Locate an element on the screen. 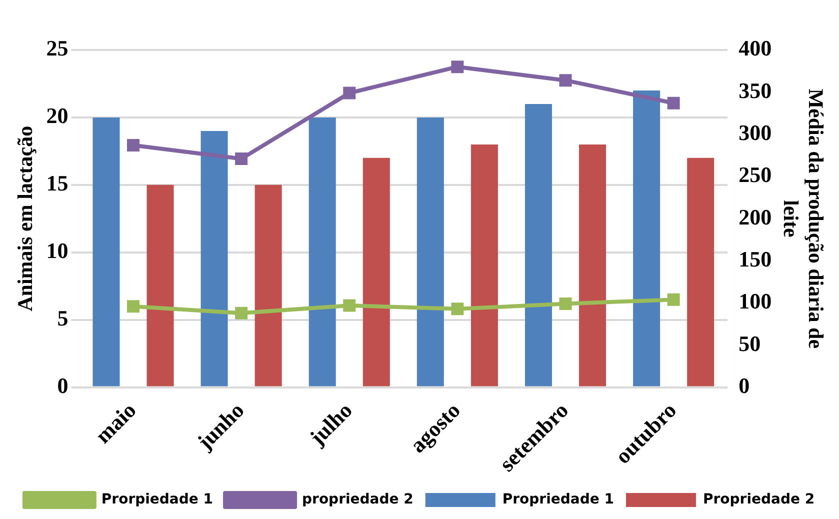 Image resolution: width=839 pixels, height=519 pixels. y-tick-label: 0 is located at coordinates (62, 385).